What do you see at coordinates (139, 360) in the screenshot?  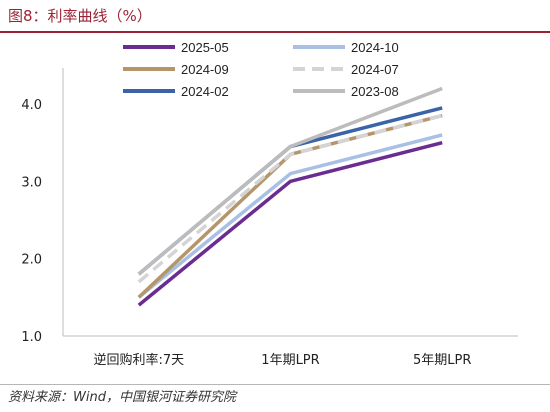 I see `x-tick-label: 逆回购利率:7天` at bounding box center [139, 360].